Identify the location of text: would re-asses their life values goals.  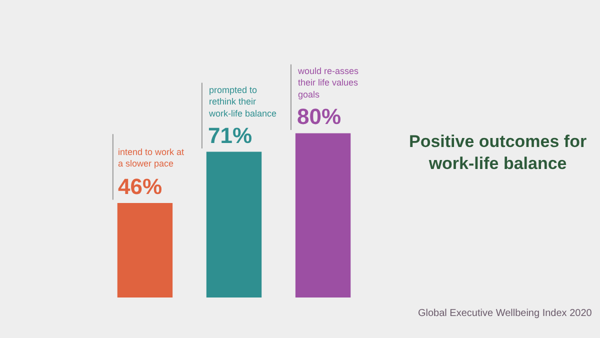
(328, 83).